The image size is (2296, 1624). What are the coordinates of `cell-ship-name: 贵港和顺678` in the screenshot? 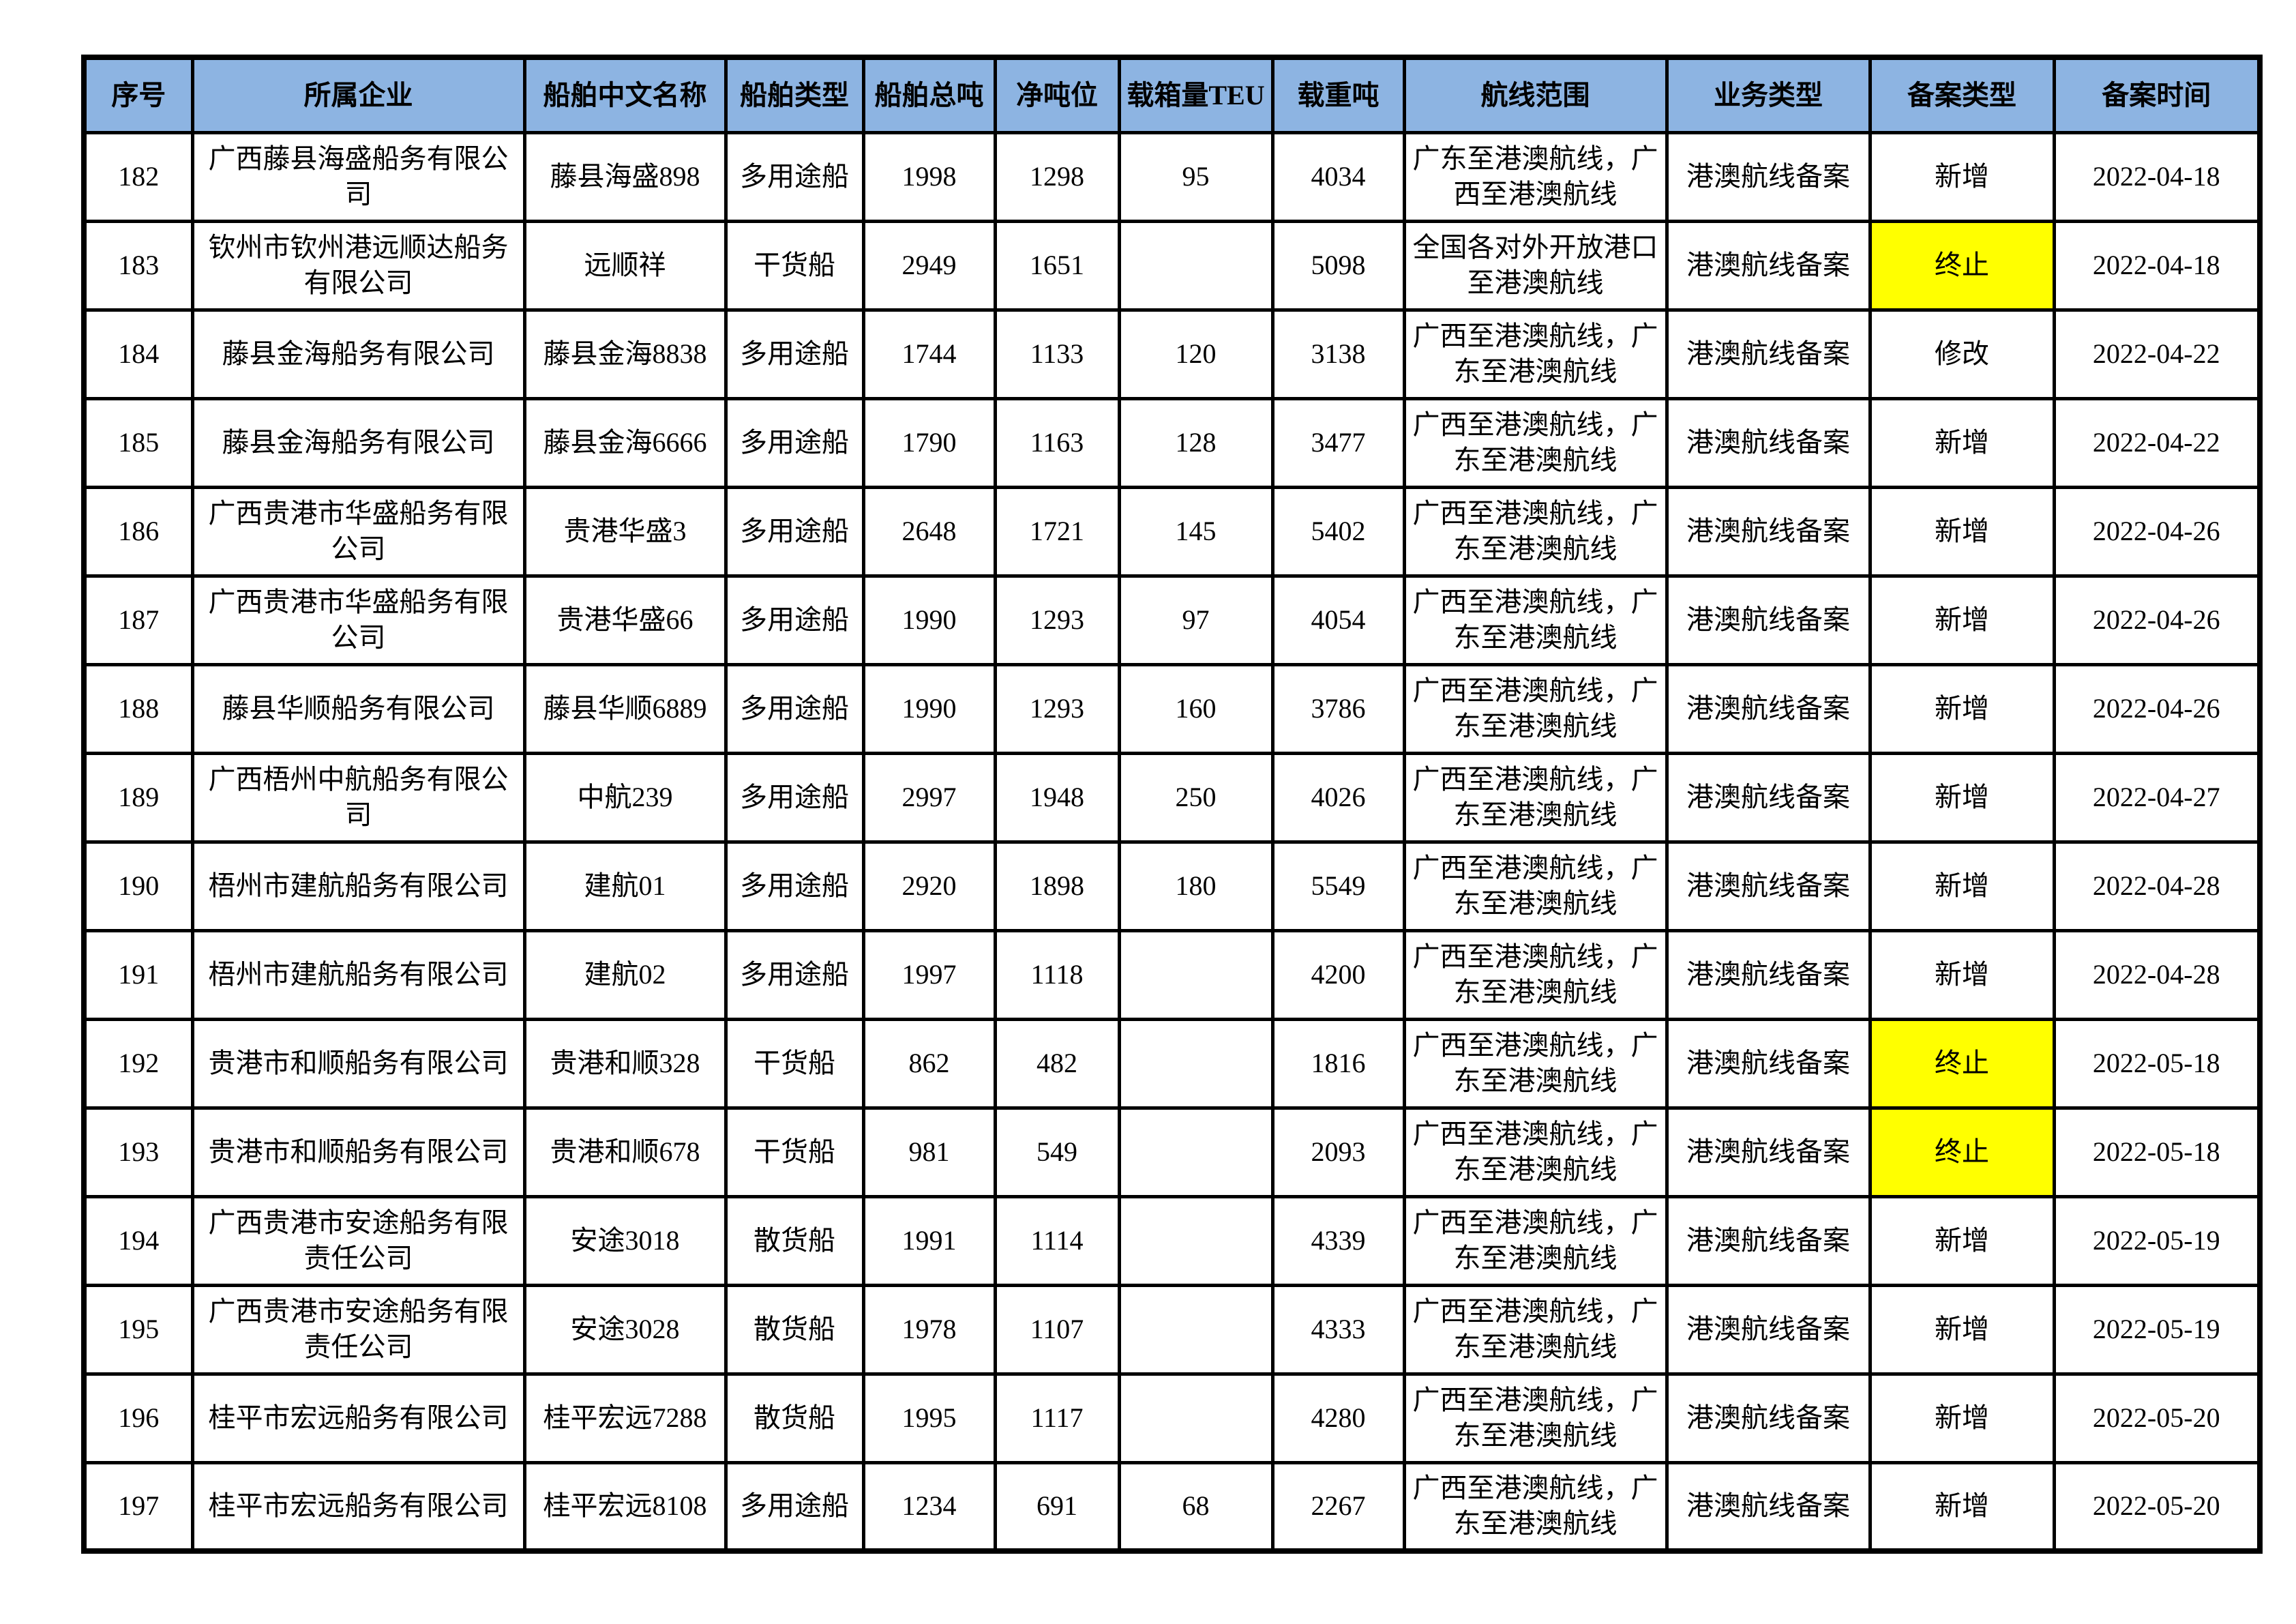 It's located at (625, 1152).